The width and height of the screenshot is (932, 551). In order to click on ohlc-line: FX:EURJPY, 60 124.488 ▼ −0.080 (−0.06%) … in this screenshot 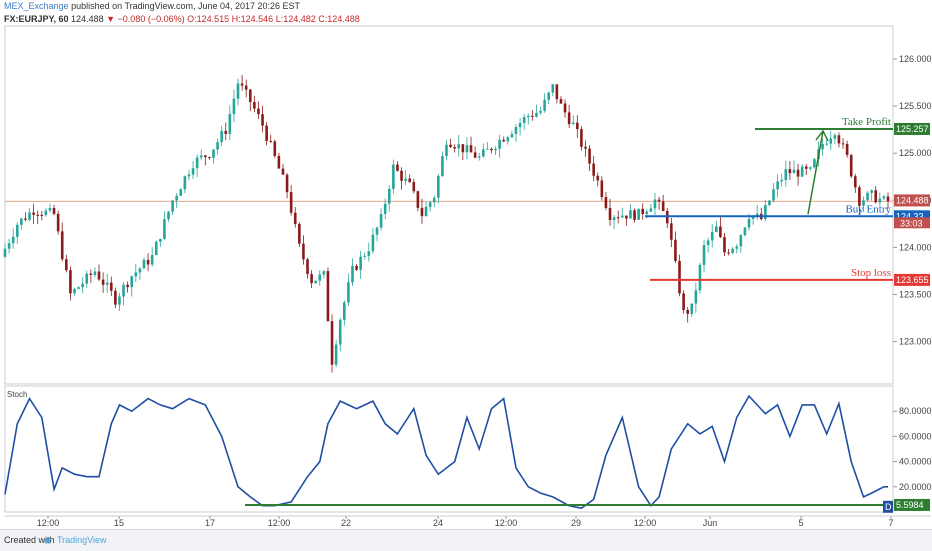, I will do `click(182, 19)`.